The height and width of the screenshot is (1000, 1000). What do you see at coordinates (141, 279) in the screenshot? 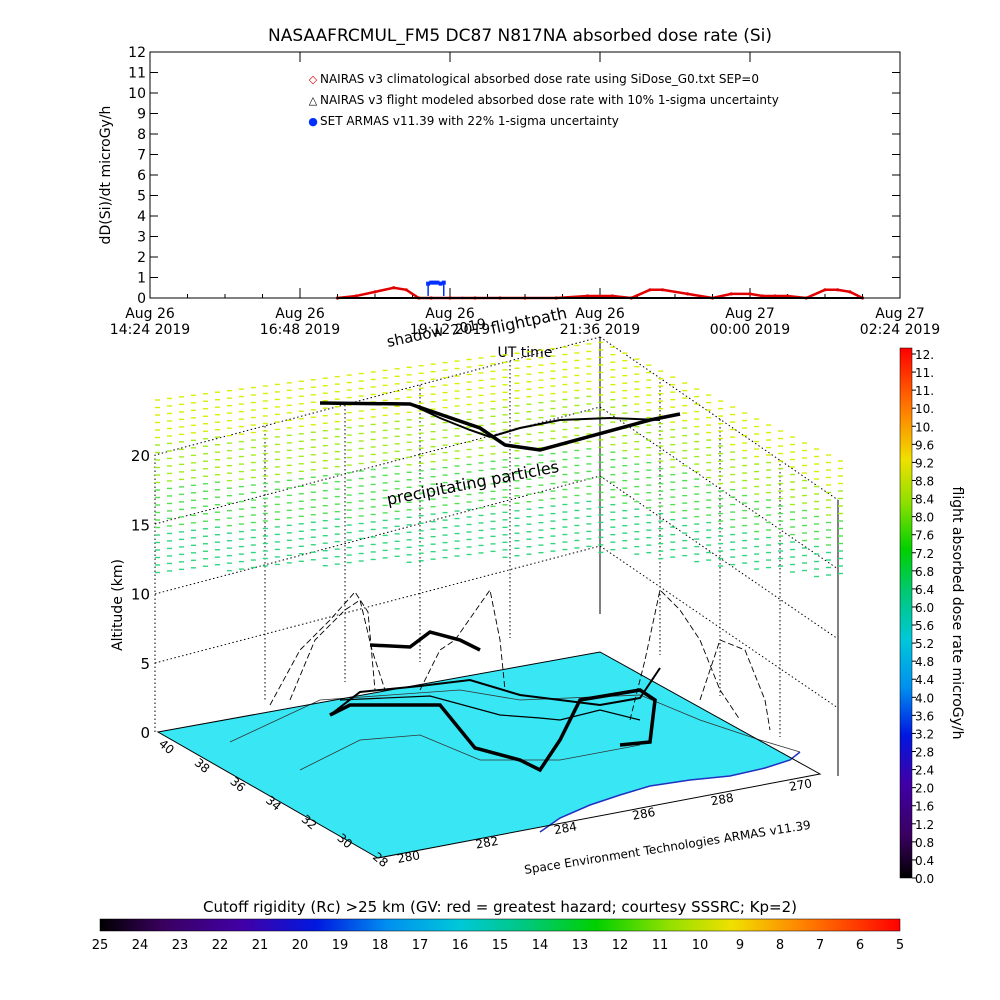
I see `y-tick-label: 1` at bounding box center [141, 279].